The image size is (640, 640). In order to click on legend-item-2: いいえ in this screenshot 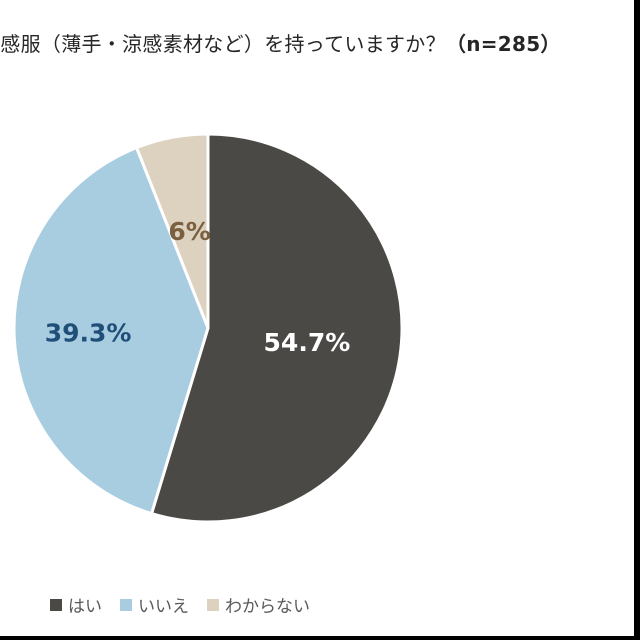, I will do `click(154, 604)`.